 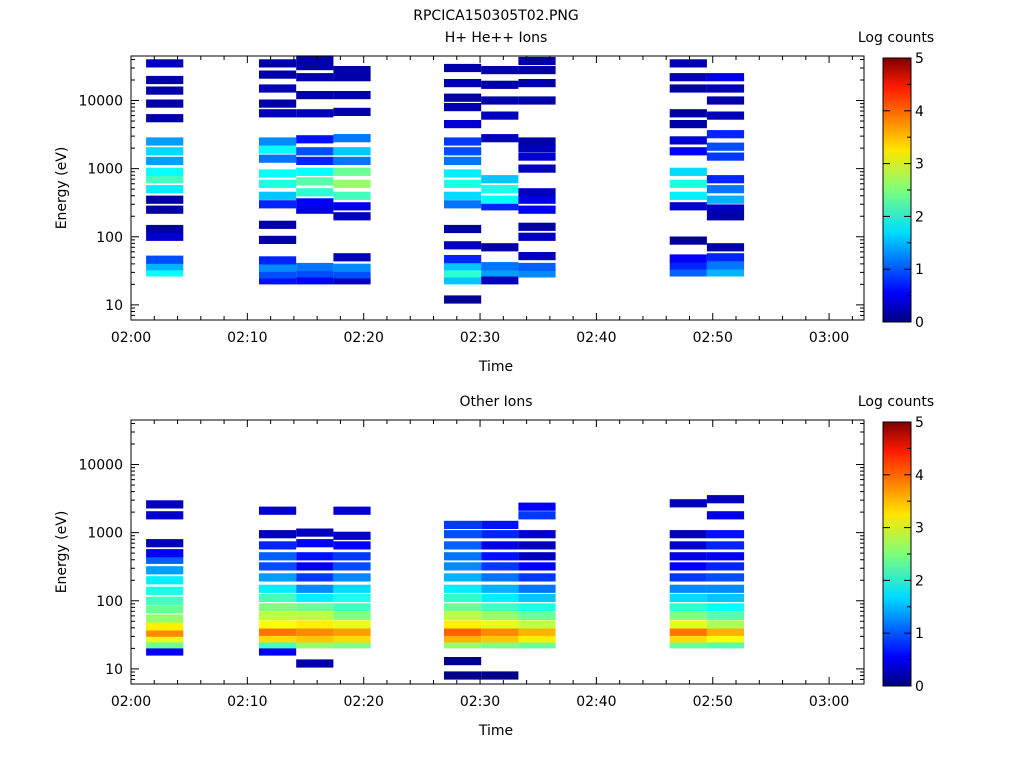 I want to click on y-tick-label: 10, so click(x=114, y=306).